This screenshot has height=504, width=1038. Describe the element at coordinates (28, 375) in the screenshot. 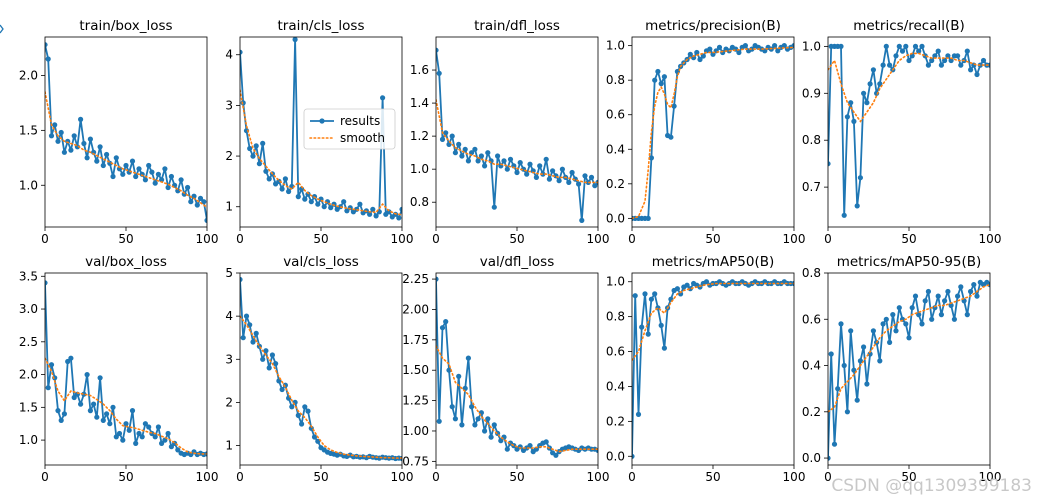

I see `y-tick-label: 2.0` at that location.